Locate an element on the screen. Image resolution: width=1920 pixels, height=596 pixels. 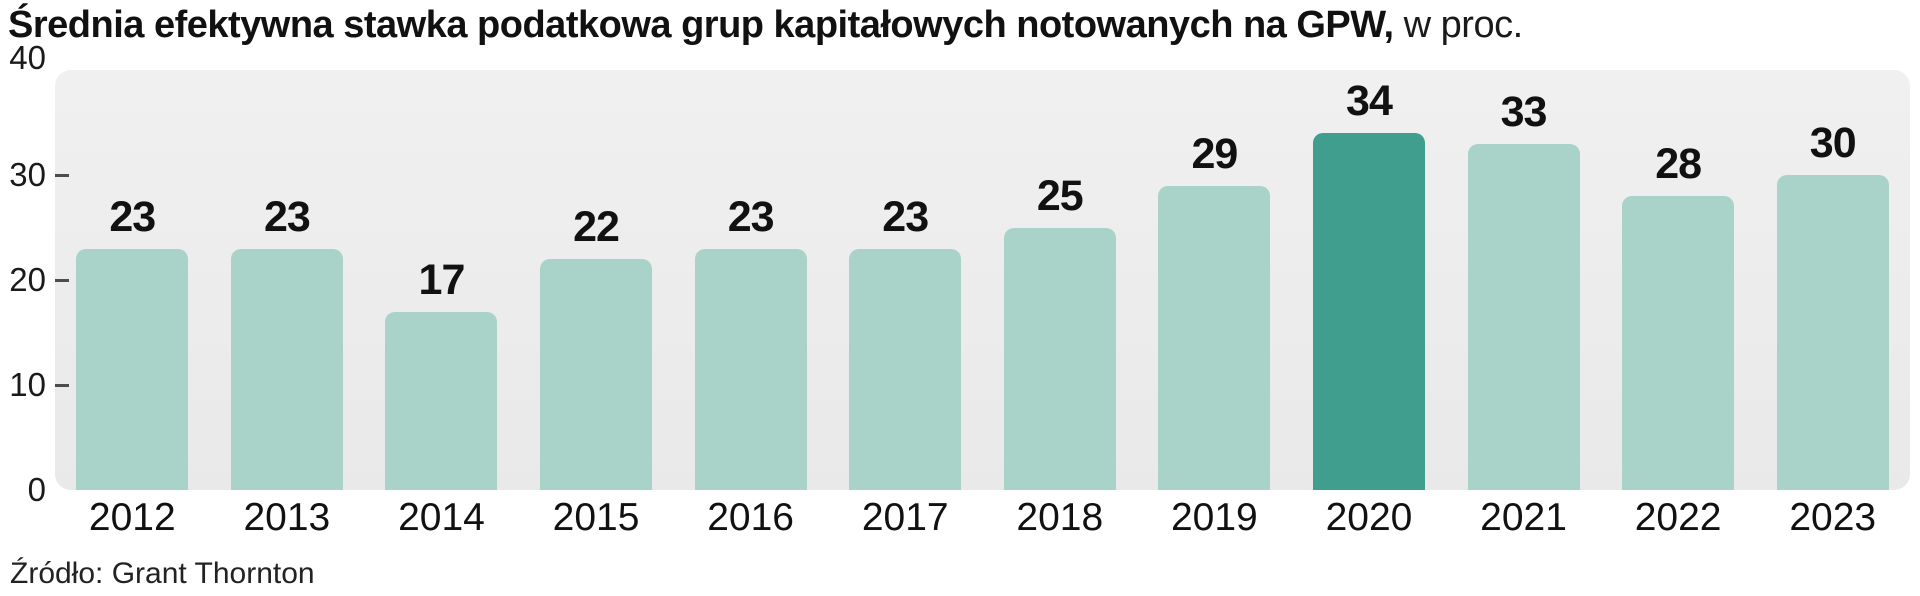
x-axis-label: 2016 is located at coordinates (750, 517).